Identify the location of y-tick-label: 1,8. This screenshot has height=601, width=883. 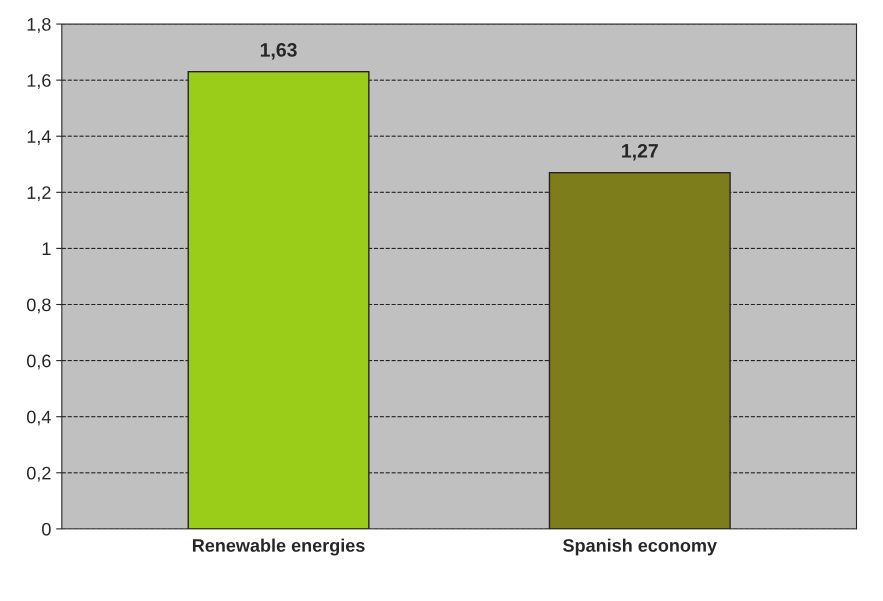
(39, 25).